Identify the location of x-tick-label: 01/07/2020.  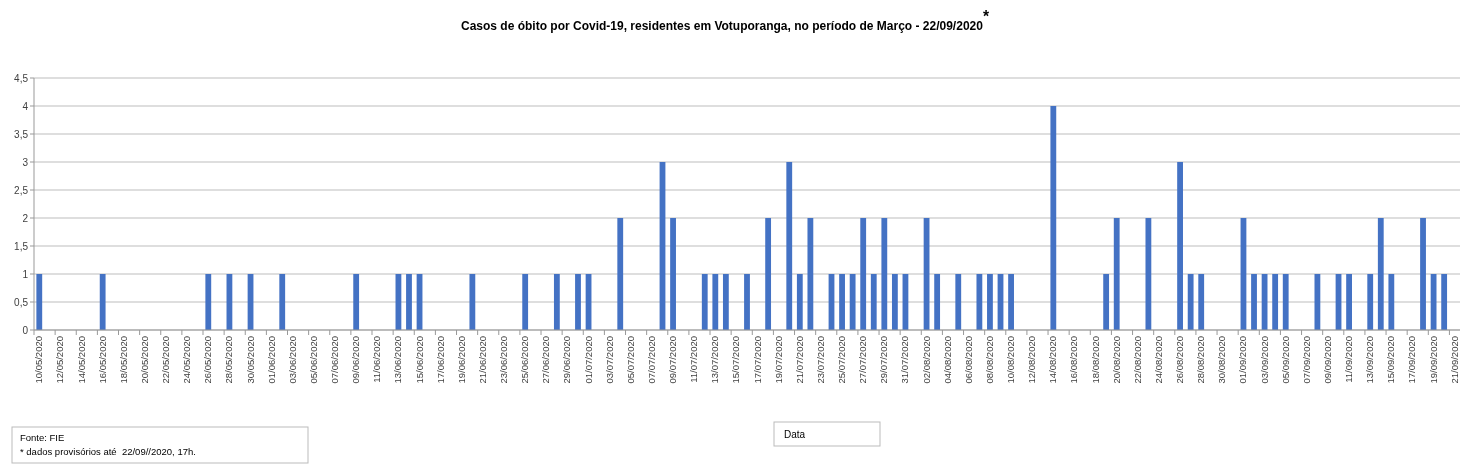
(588, 360).